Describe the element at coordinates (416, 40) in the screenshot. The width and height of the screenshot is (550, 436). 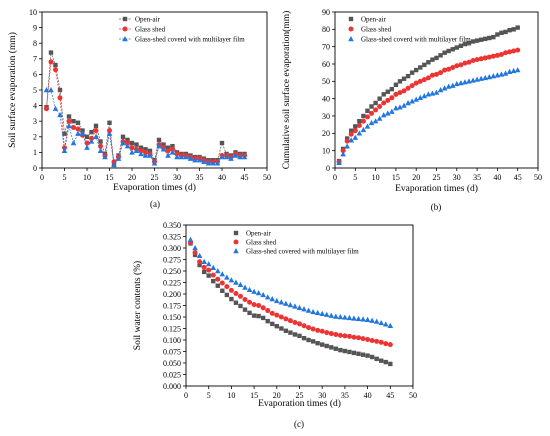
I see `legend-entry: Glass-shed coverd with multilayer film` at that location.